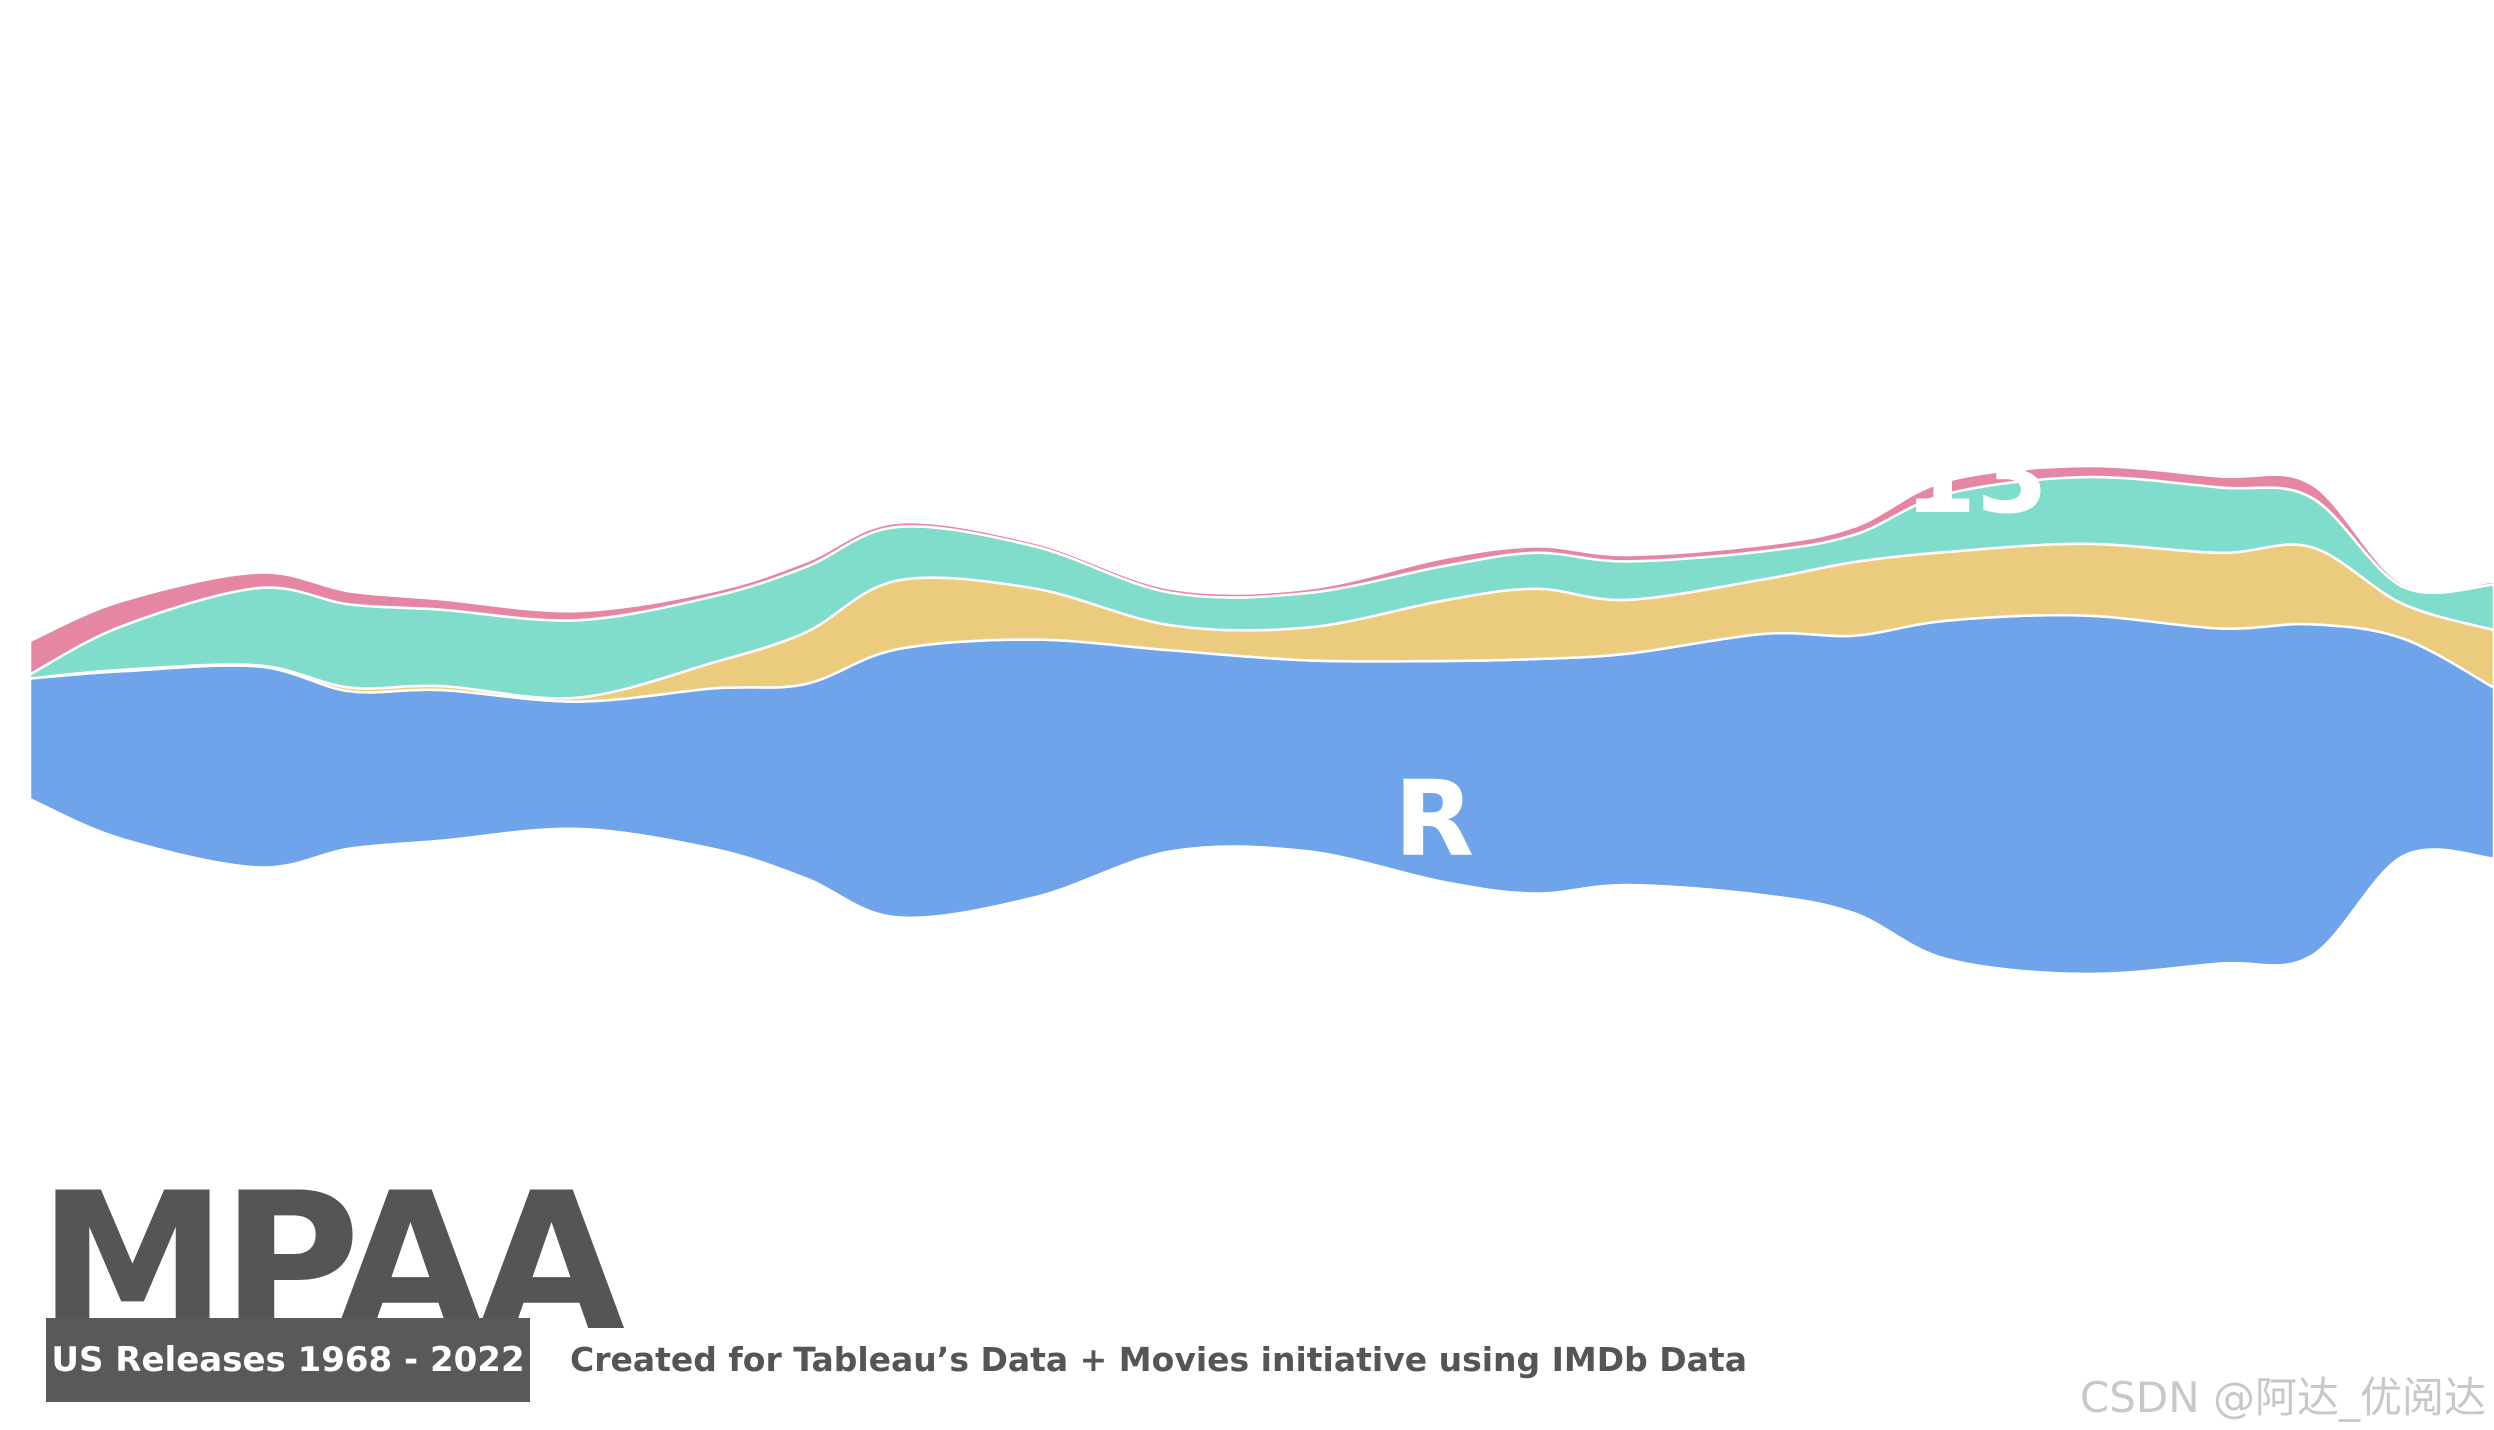  What do you see at coordinates (239, 393) in the screenshot?
I see `label-g: G` at bounding box center [239, 393].